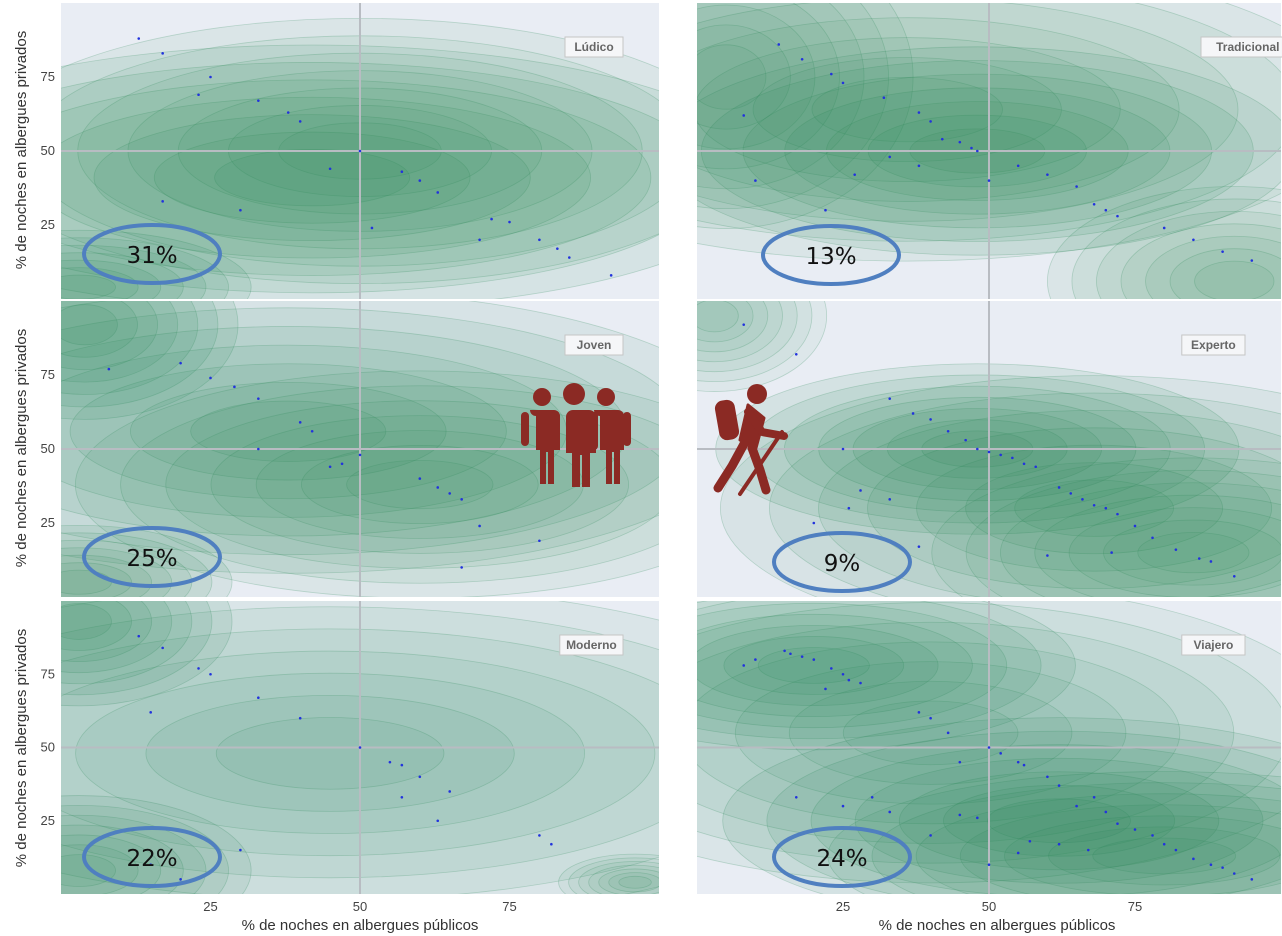 The image size is (1282, 936). Describe the element at coordinates (151, 256) in the screenshot. I see `share-label: 31%` at that location.